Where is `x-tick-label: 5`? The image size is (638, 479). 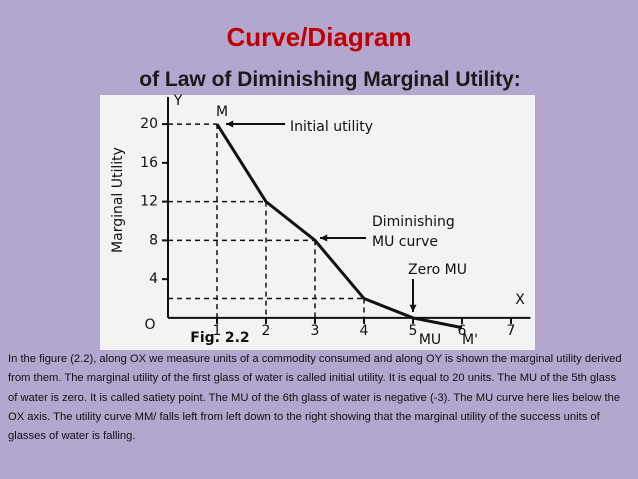 x-tick-label: 5 is located at coordinates (413, 331).